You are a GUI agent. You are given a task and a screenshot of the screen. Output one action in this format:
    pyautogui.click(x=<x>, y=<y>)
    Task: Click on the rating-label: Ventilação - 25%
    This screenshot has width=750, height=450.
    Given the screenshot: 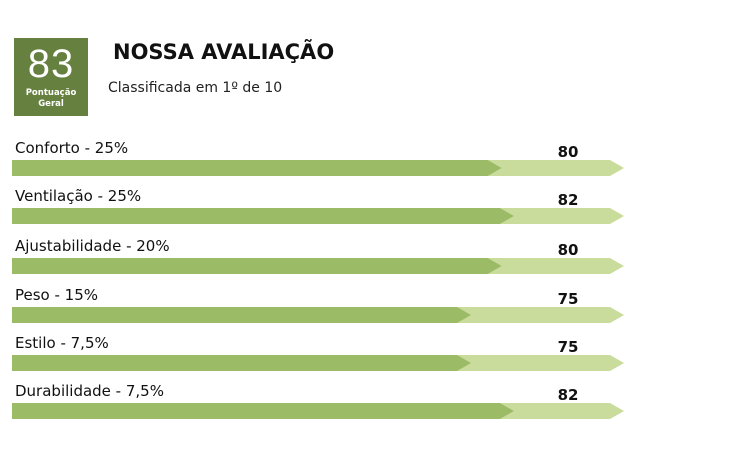 What is the action you would take?
    pyautogui.click(x=78, y=196)
    